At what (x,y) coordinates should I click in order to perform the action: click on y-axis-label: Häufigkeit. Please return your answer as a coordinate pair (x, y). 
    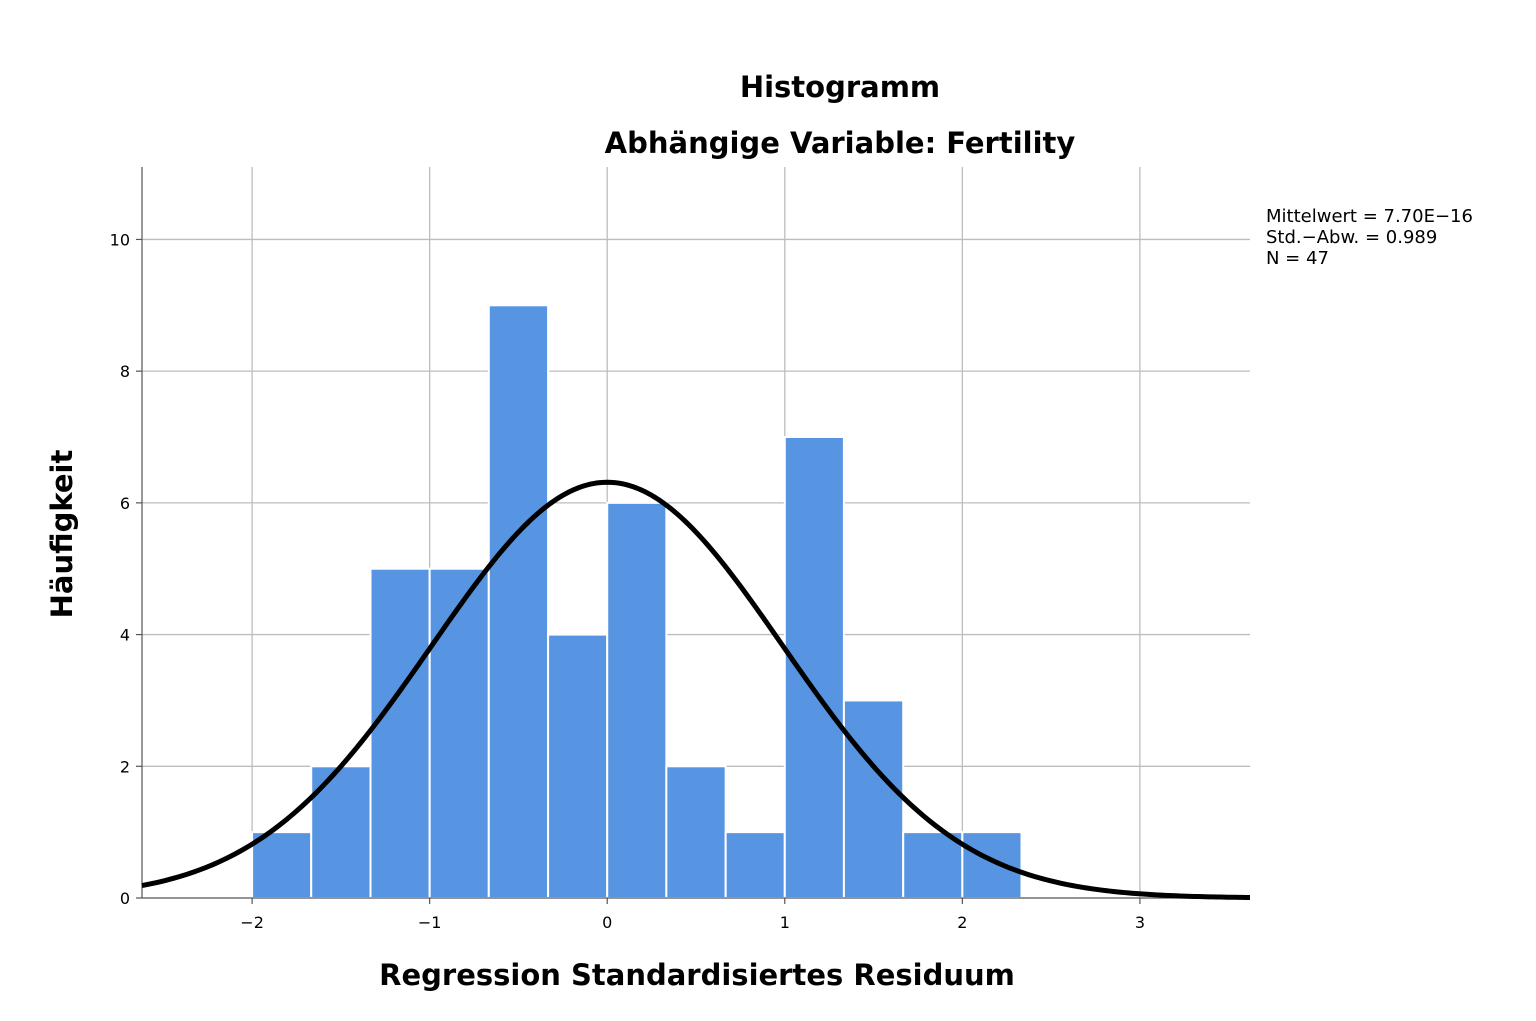
    Looking at the image, I should click on (62, 534).